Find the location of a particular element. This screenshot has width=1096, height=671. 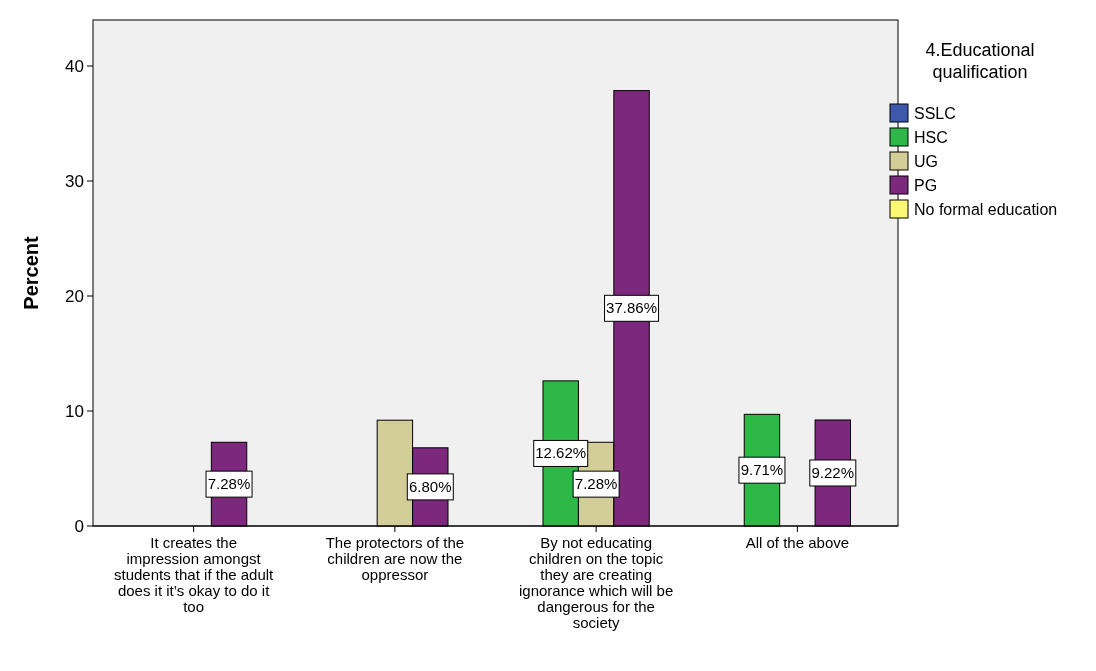

y-tick-label: 0 is located at coordinates (79, 526).